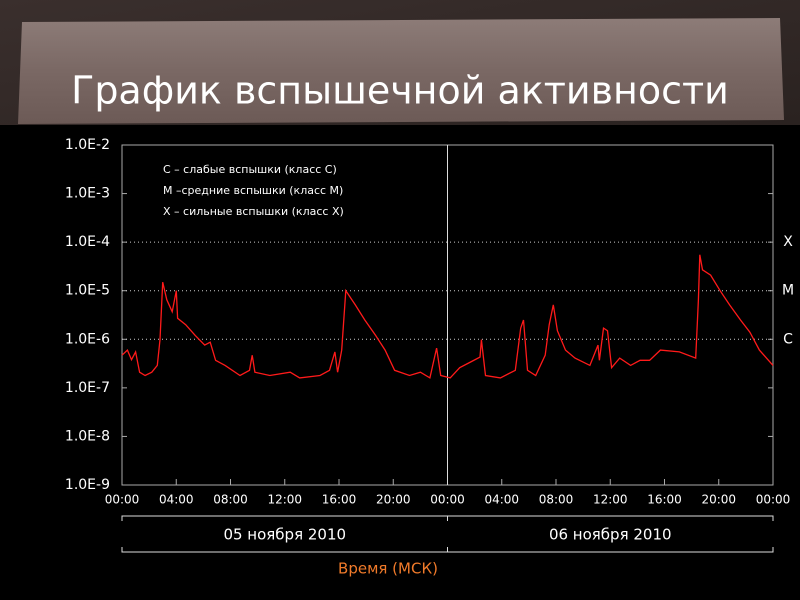 This screenshot has height=600, width=800. I want to click on y-tick-label: 1.0E-3, so click(87, 194).